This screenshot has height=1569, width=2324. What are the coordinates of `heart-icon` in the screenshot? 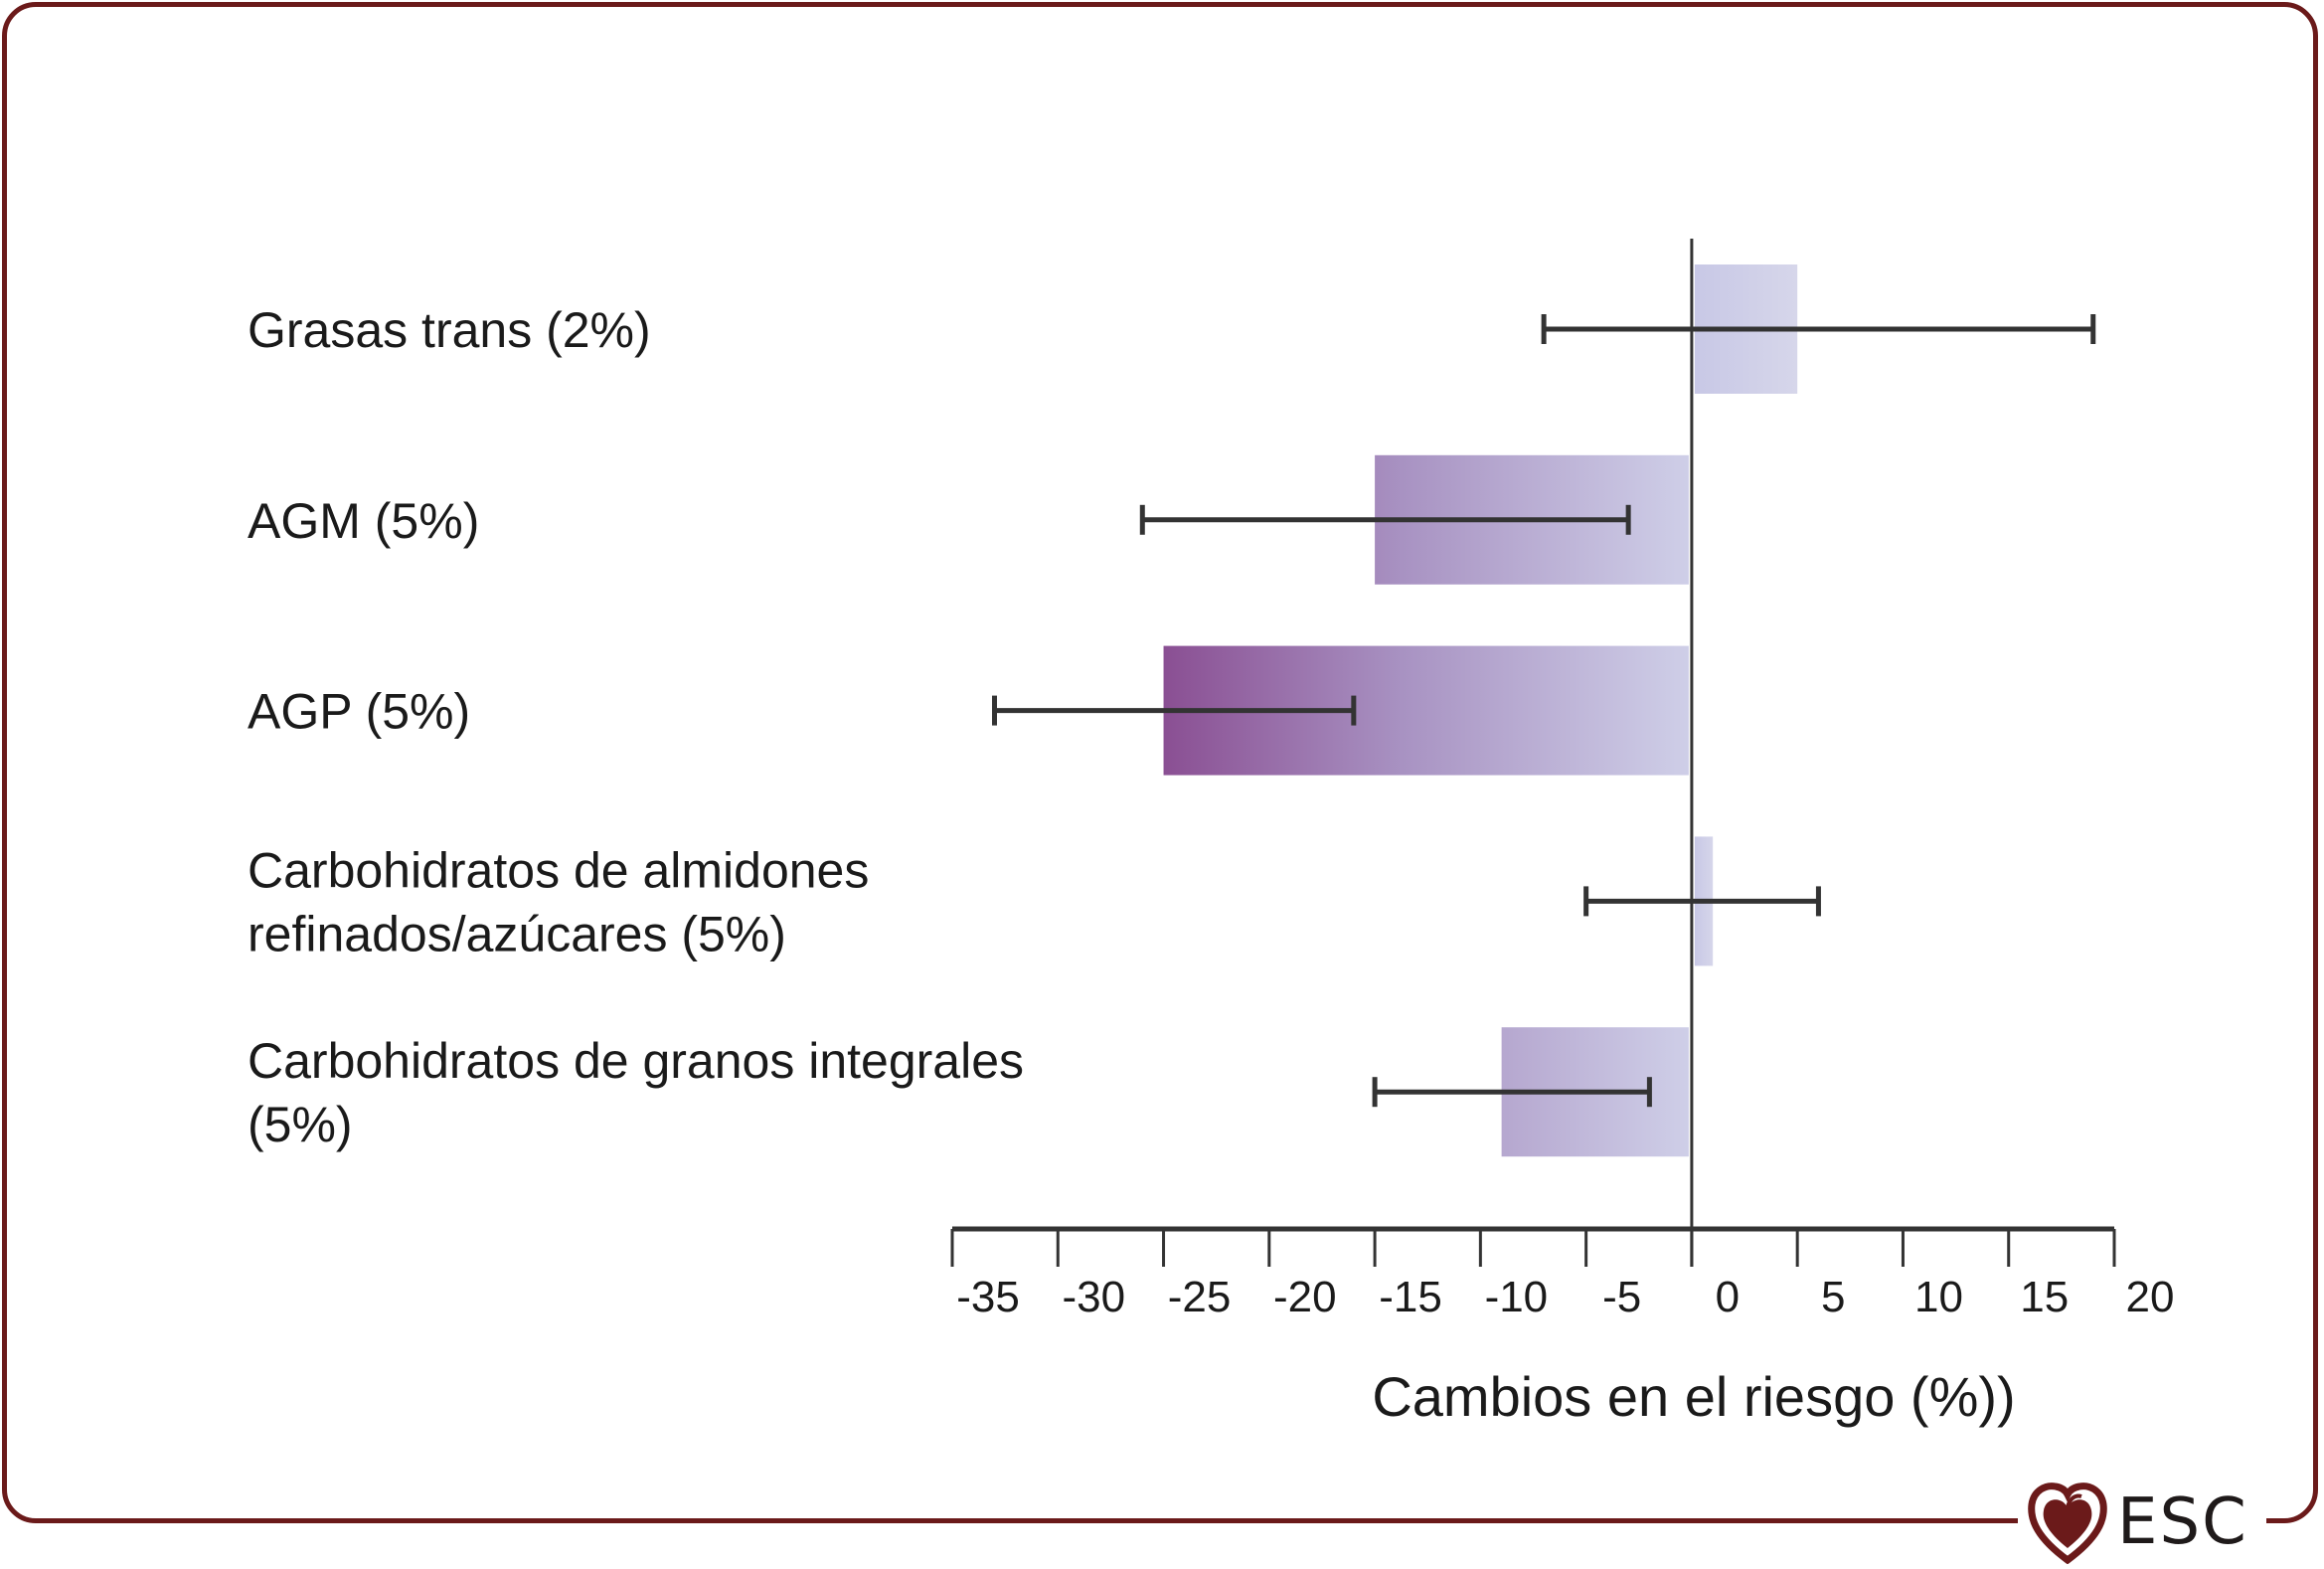 It's located at (2067, 1523).